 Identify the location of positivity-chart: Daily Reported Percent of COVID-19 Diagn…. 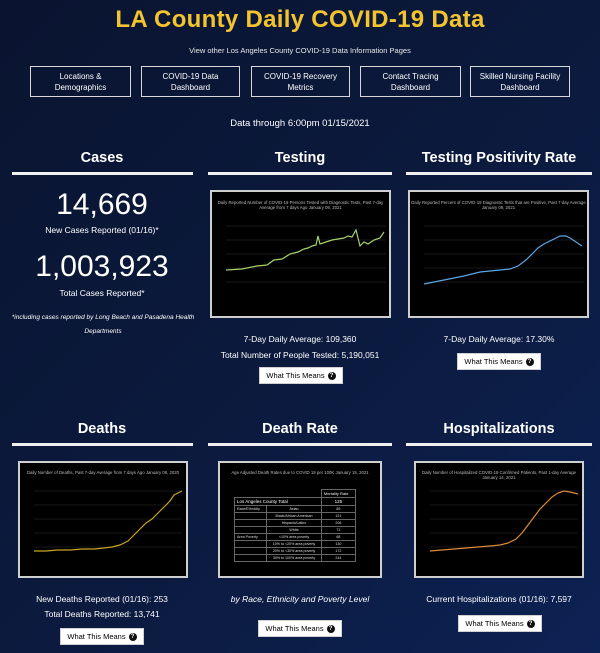
(498, 254).